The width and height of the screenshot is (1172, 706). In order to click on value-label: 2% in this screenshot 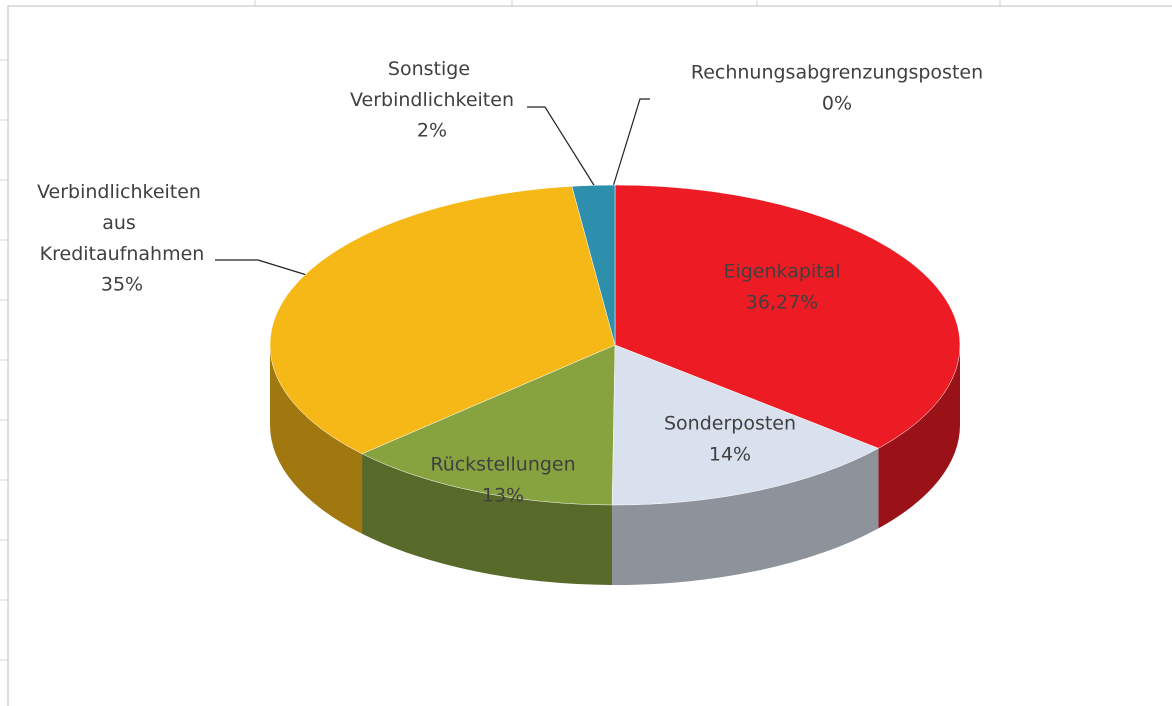, I will do `click(432, 131)`.